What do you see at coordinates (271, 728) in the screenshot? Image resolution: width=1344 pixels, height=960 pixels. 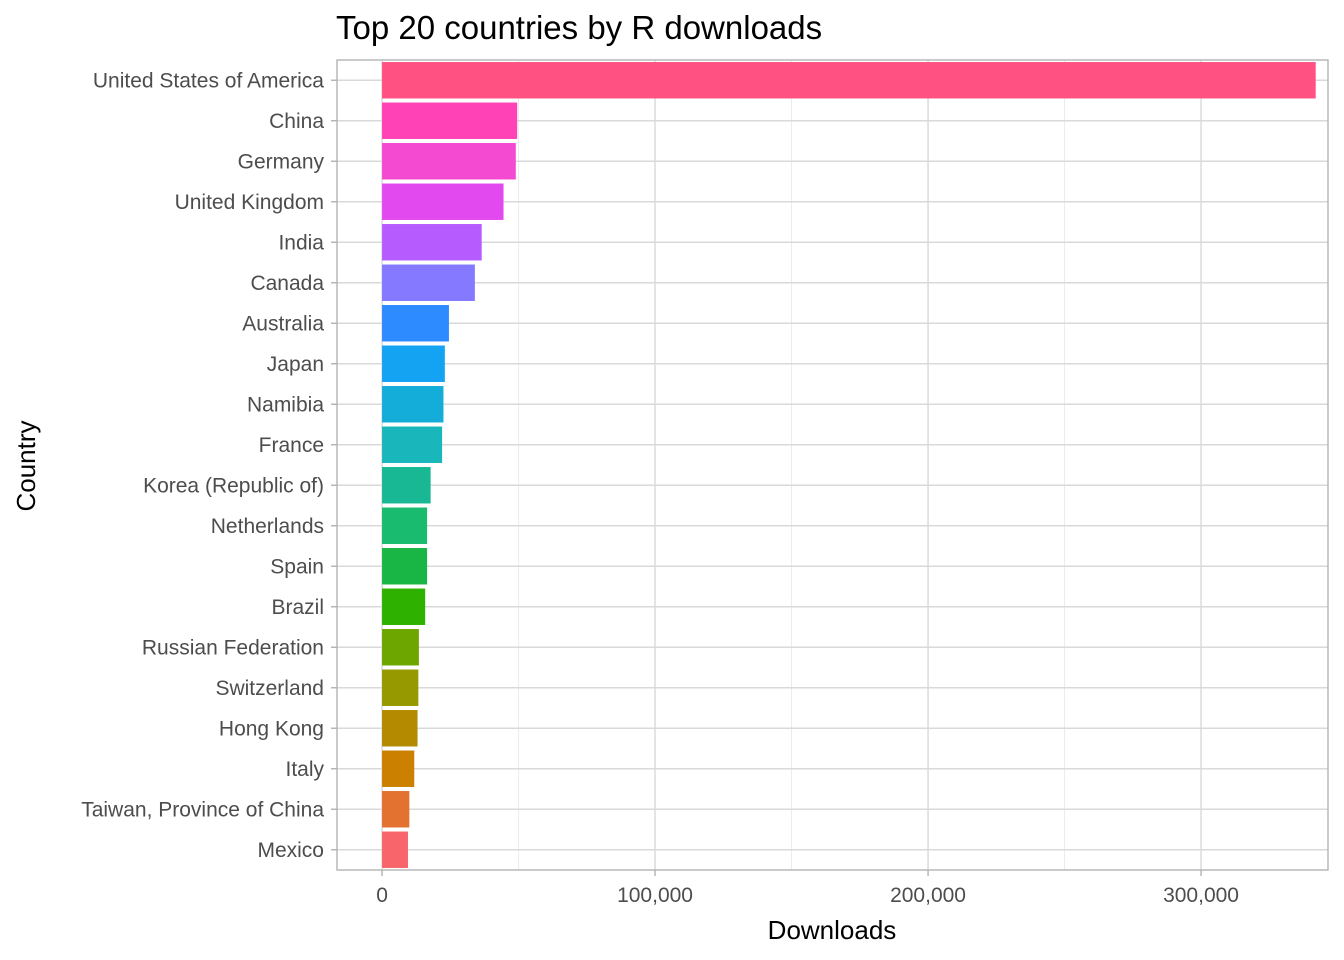 I see `category-label: Hong Kong` at bounding box center [271, 728].